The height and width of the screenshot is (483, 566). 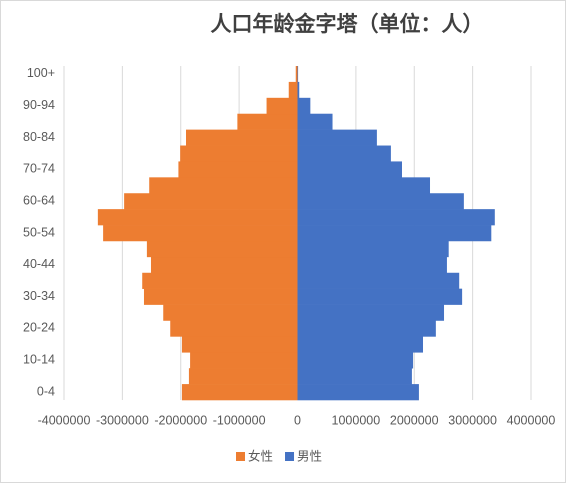 What do you see at coordinates (122, 420) in the screenshot?
I see `x-tick-label: -3000000` at bounding box center [122, 420].